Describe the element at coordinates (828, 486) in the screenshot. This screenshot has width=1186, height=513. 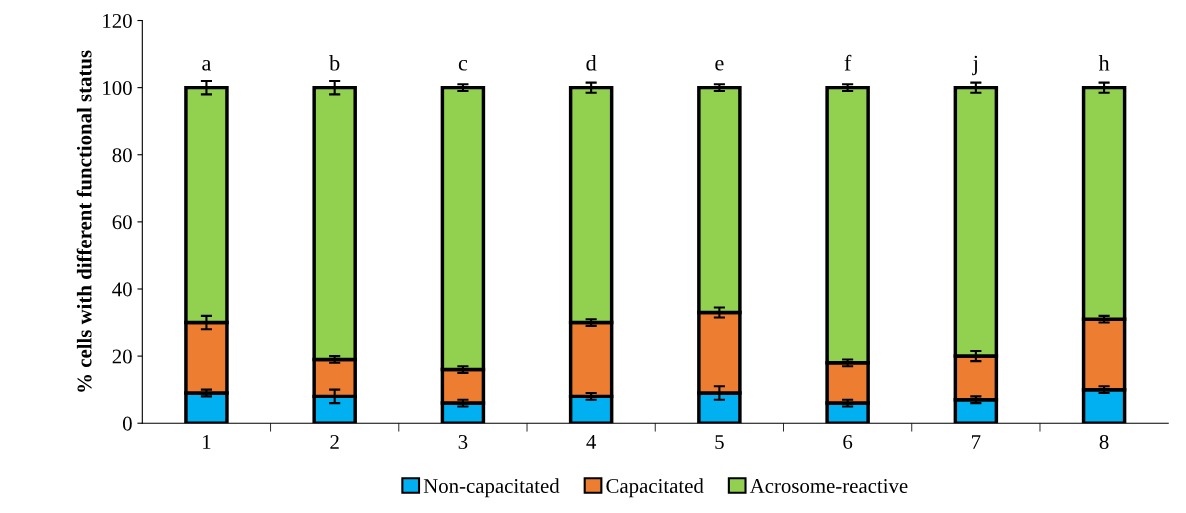
I see `legend-label: Acrosome-reactive` at that location.